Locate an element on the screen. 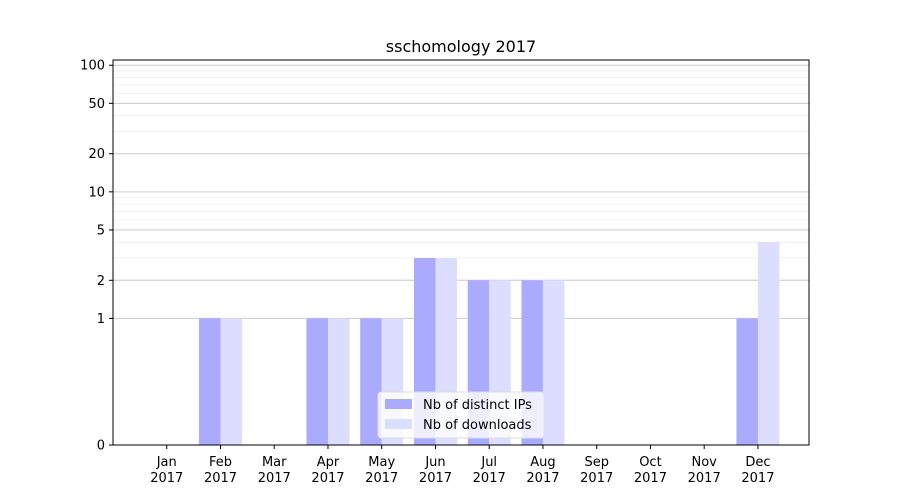  x-tick-label: Oct is located at coordinates (650, 462).